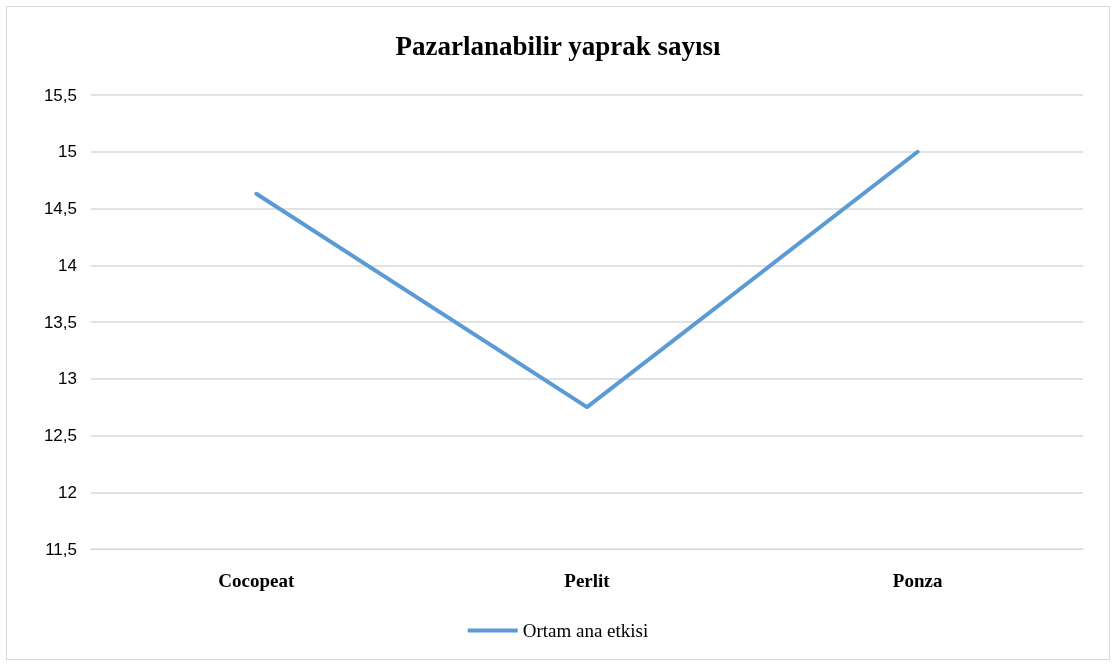  What do you see at coordinates (61, 549) in the screenshot?
I see `y-tick-label: 11,5` at bounding box center [61, 549].